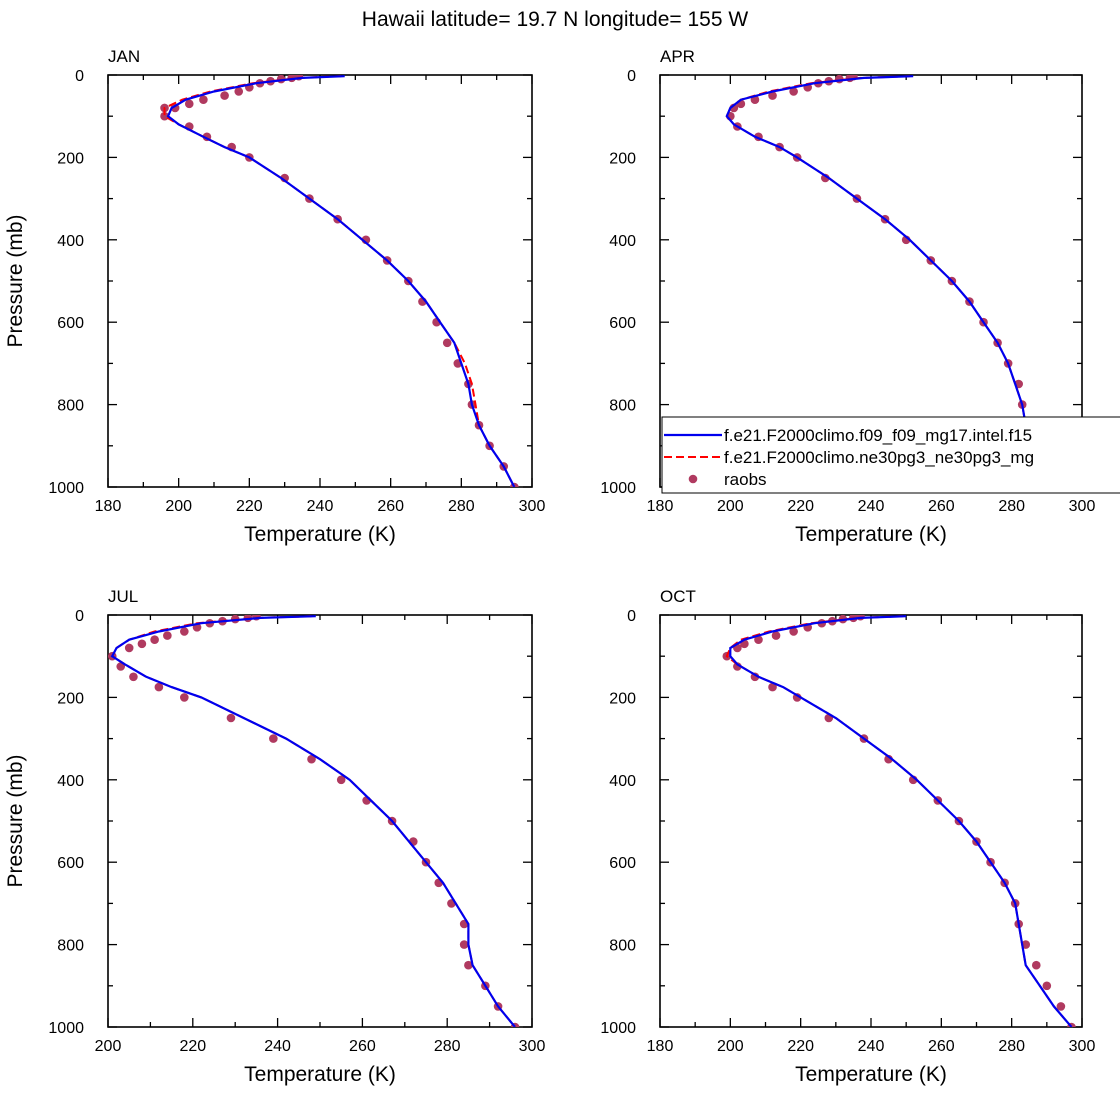 This screenshot has height=1120, width=1120. What do you see at coordinates (123, 596) in the screenshot?
I see `panel-label: JUL` at bounding box center [123, 596].